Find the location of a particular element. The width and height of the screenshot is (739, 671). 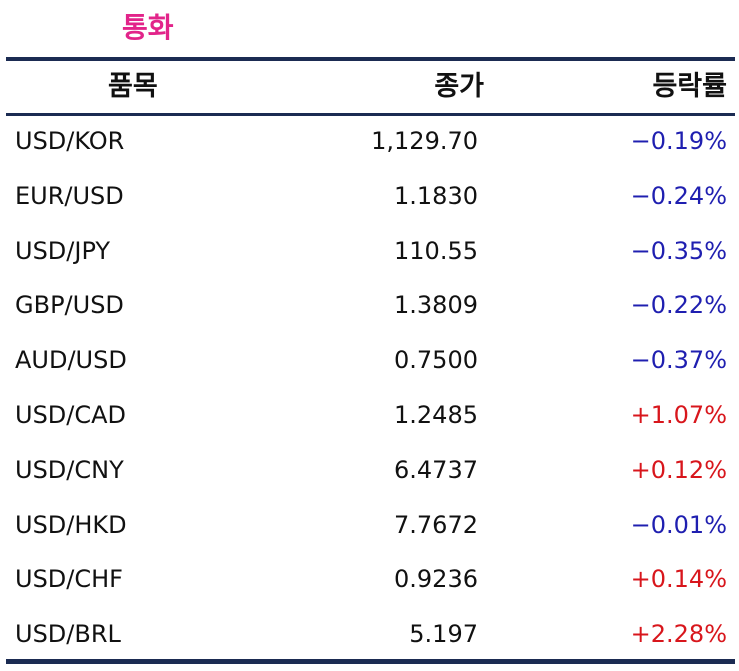

table-row: USD/BRL 5.197 +2.28% is located at coordinates (370, 636).